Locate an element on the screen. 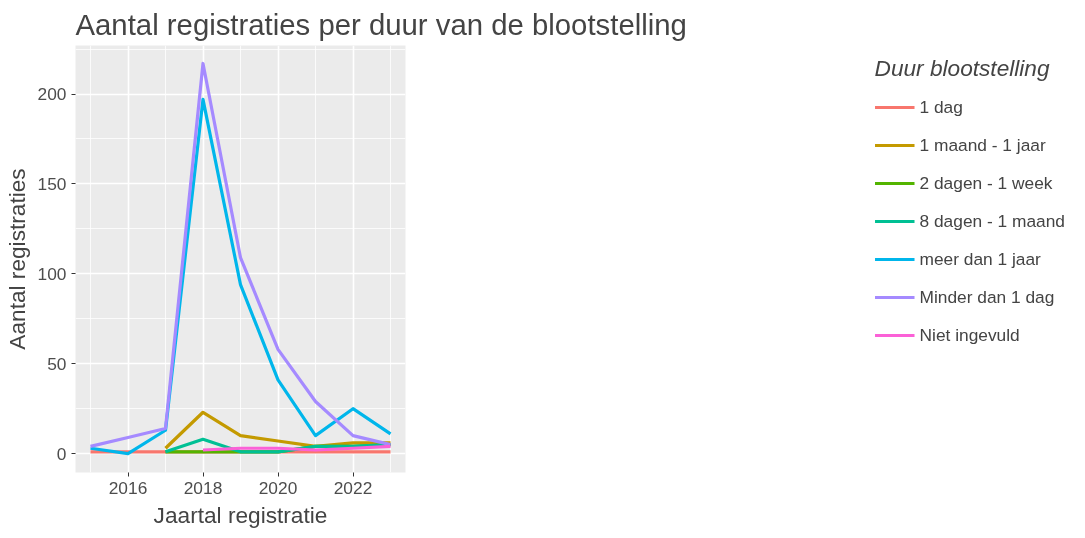  x-axis-title: Jaartal registratie is located at coordinates (240, 514).